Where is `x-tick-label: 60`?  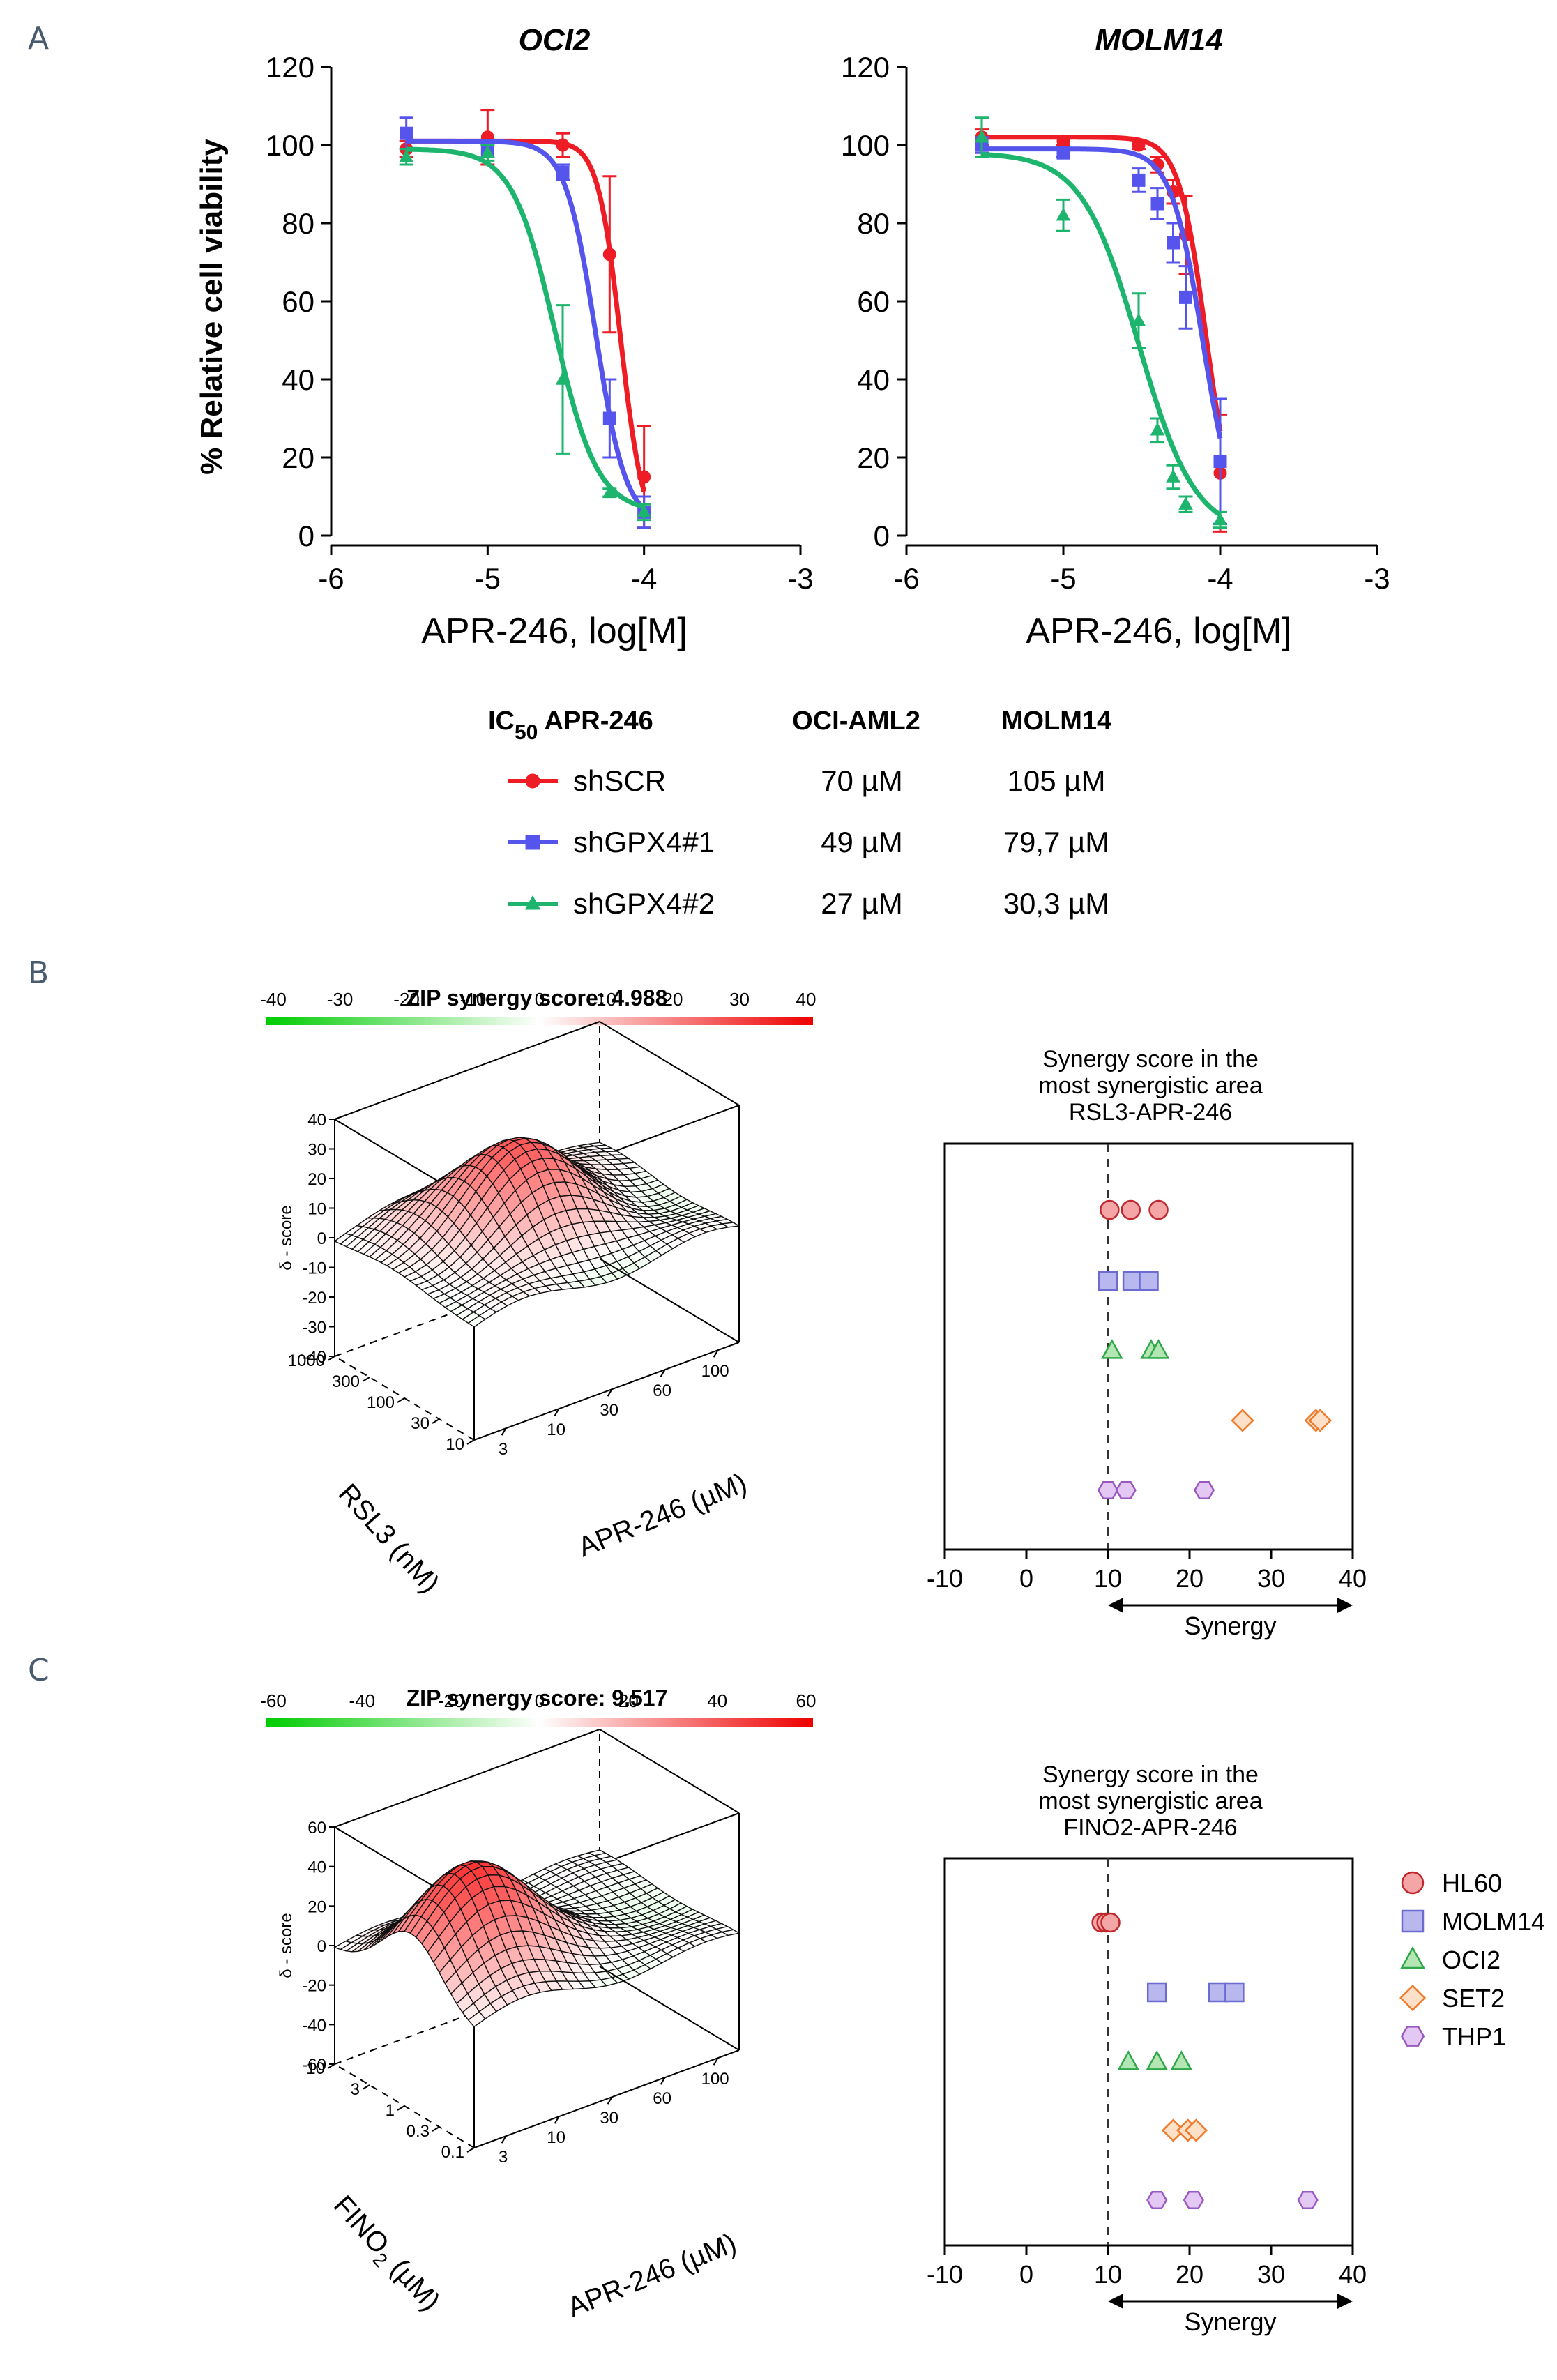
x-tick-label: 60 is located at coordinates (662, 2099).